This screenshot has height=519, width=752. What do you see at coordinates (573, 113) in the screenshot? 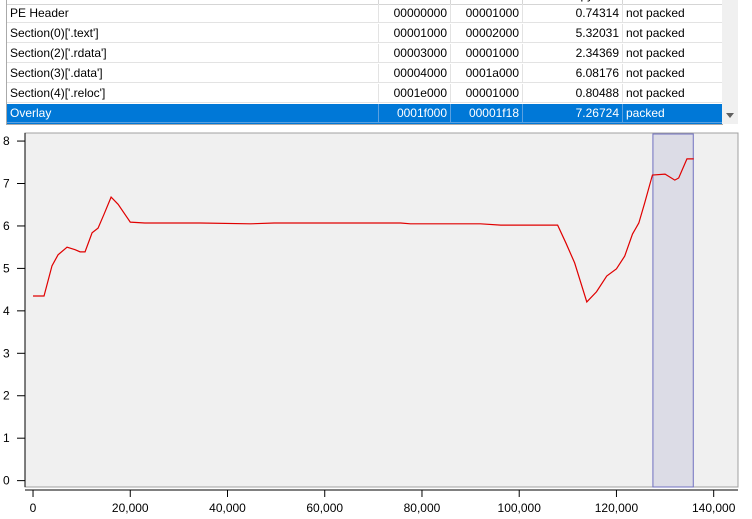
I see `table-cell: 7.26724` at bounding box center [573, 113].